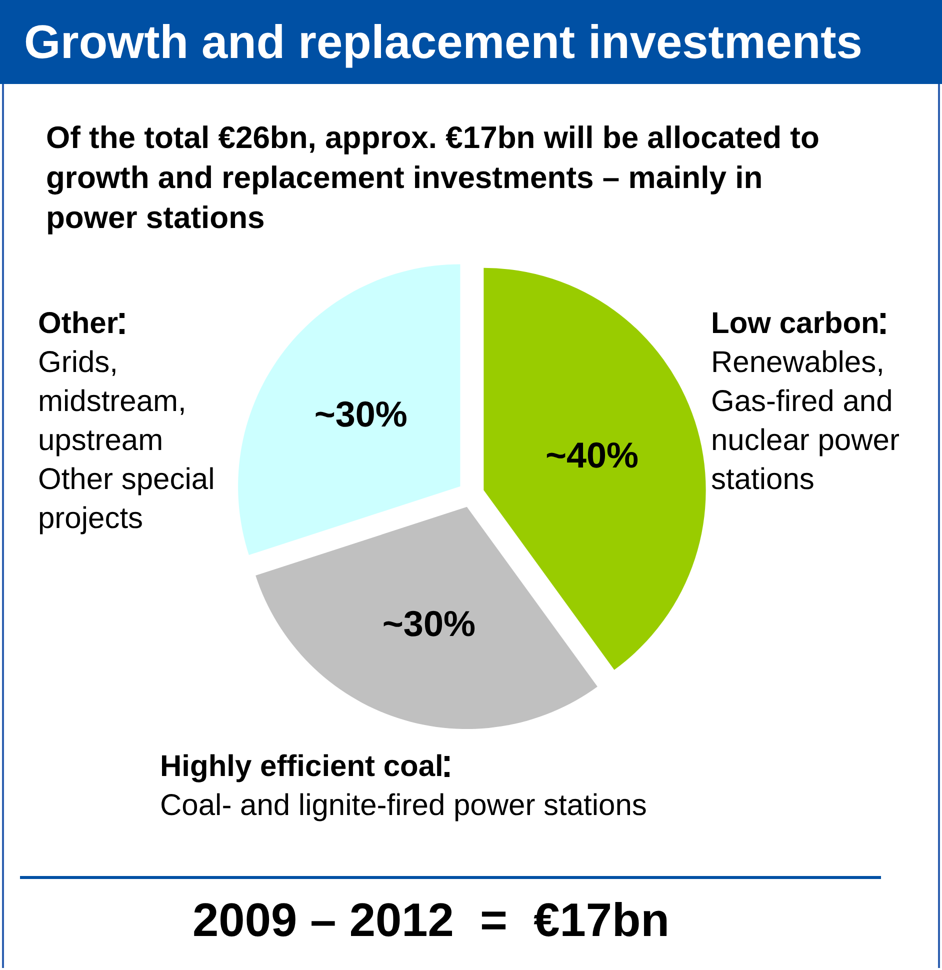  What do you see at coordinates (431, 919) in the screenshot?
I see `text: 2009 – 2012 = €17bn` at bounding box center [431, 919].